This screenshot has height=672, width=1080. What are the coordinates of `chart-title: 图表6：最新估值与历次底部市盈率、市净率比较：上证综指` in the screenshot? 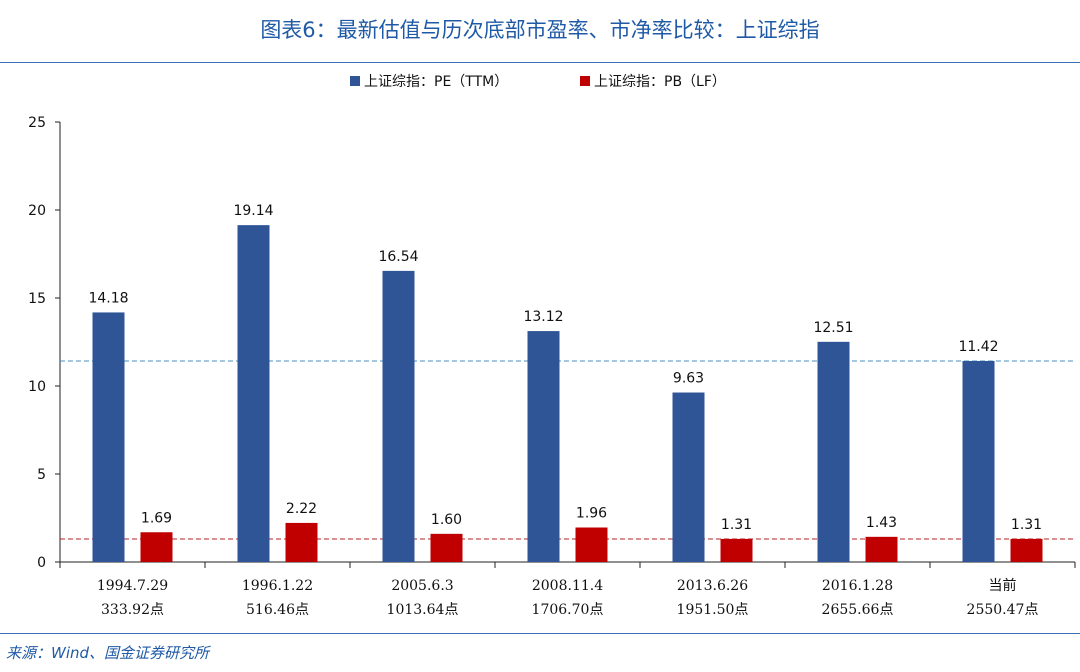 It's located at (540, 30).